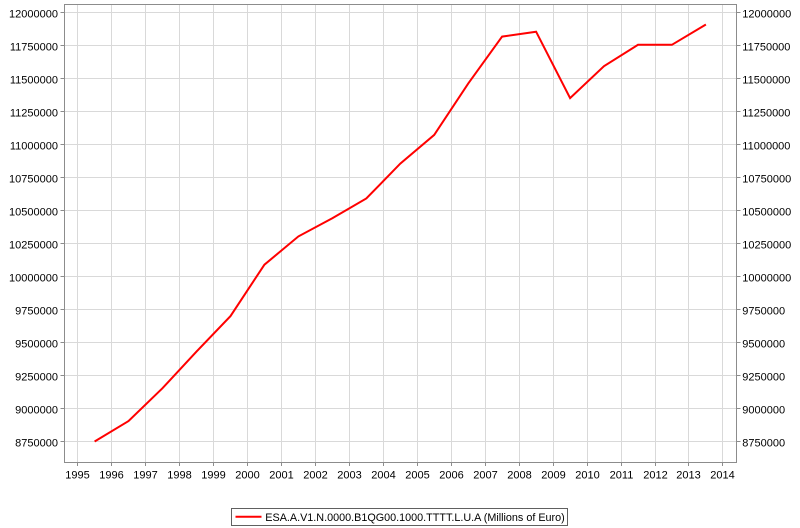 The image size is (800, 528). I want to click on svg-text: 2008, so click(519, 475).